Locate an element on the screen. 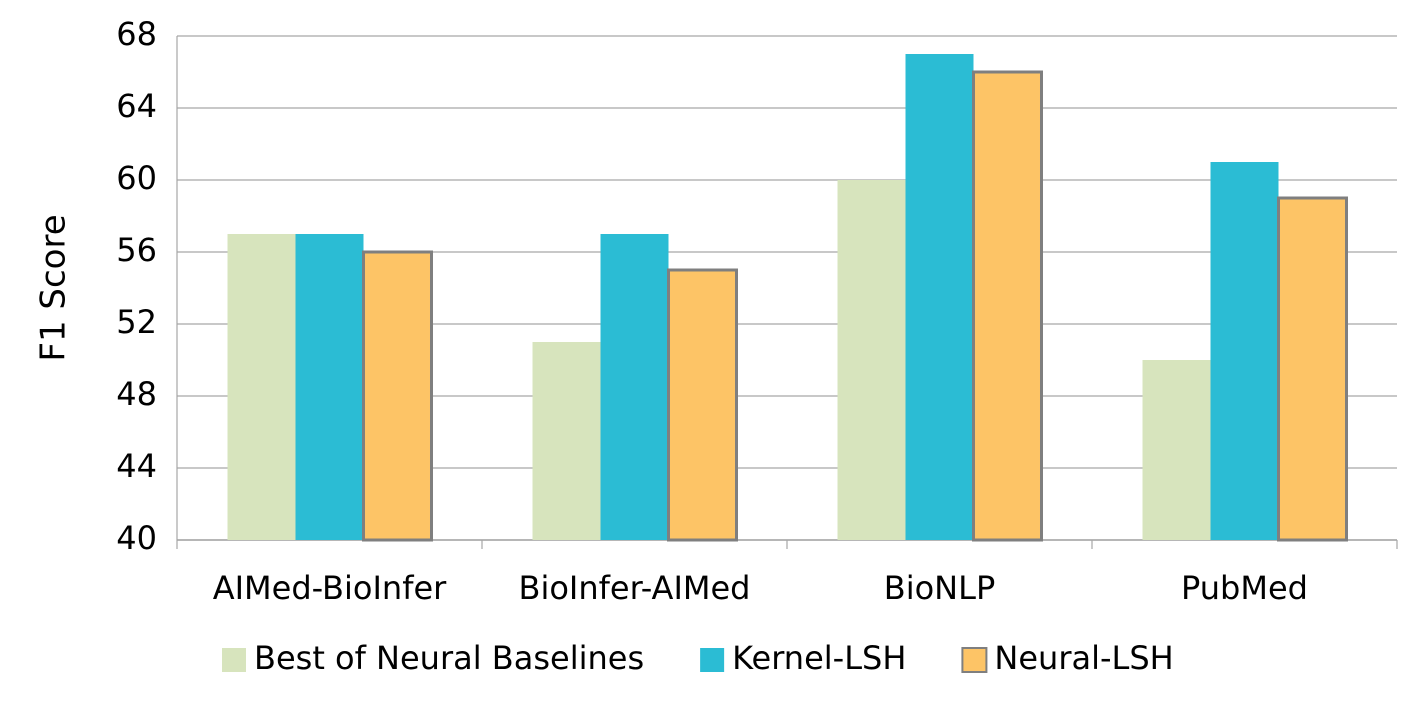 This screenshot has height=708, width=1424. x-tick-label: PubMed is located at coordinates (1244, 588).